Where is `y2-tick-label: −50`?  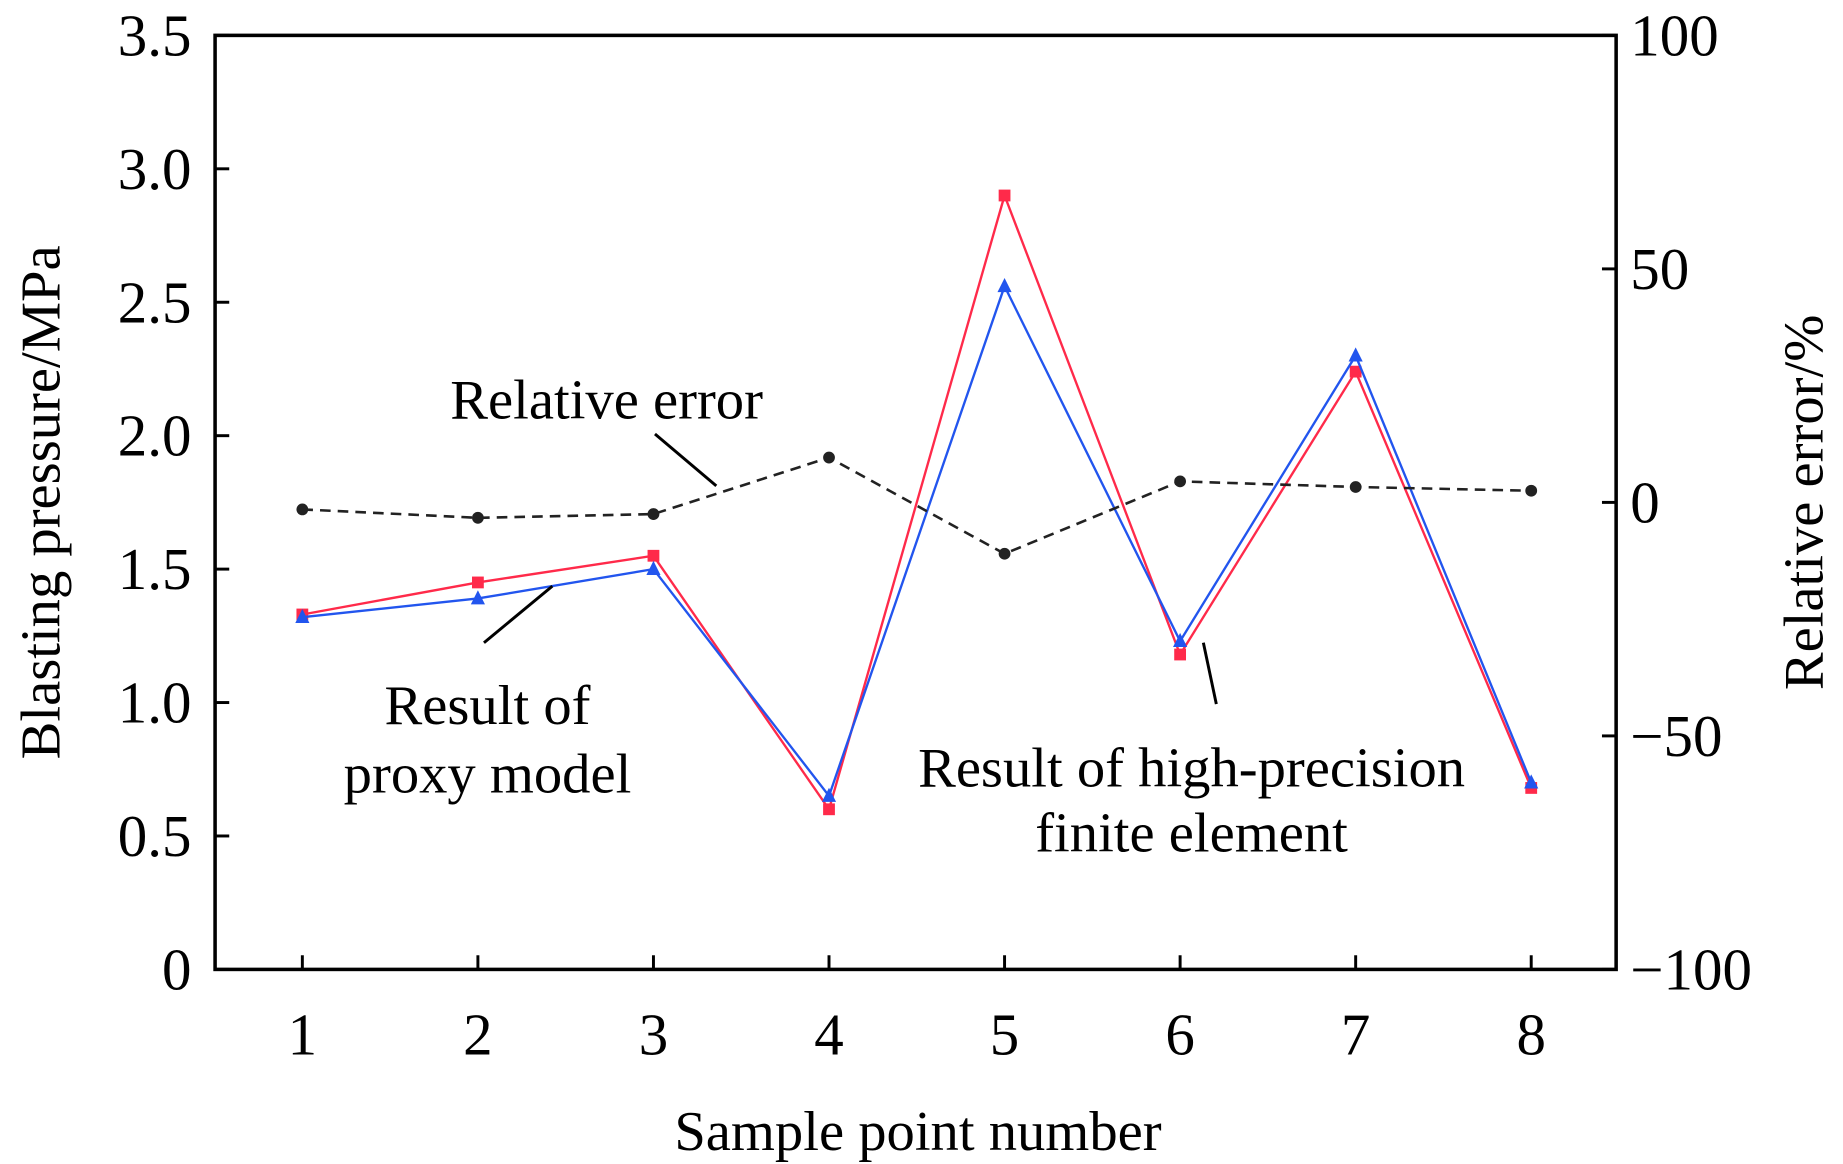
y2-tick-label: −50 is located at coordinates (1676, 736).